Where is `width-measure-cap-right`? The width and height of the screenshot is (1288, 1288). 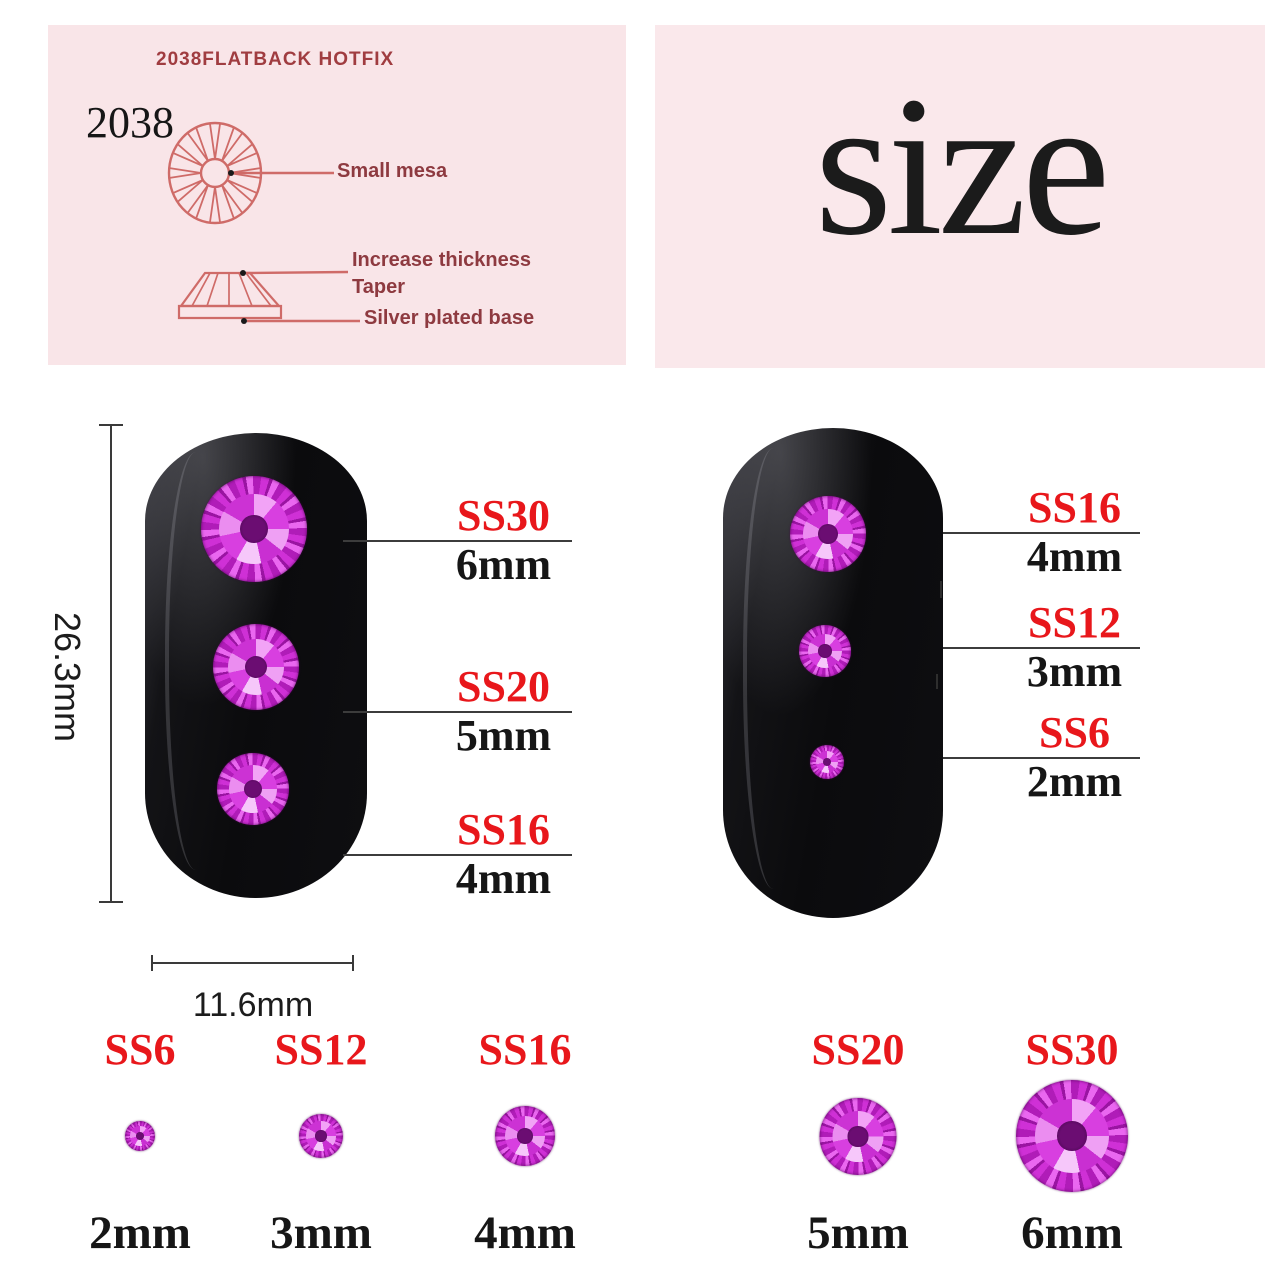 width-measure-cap-right is located at coordinates (353, 963).